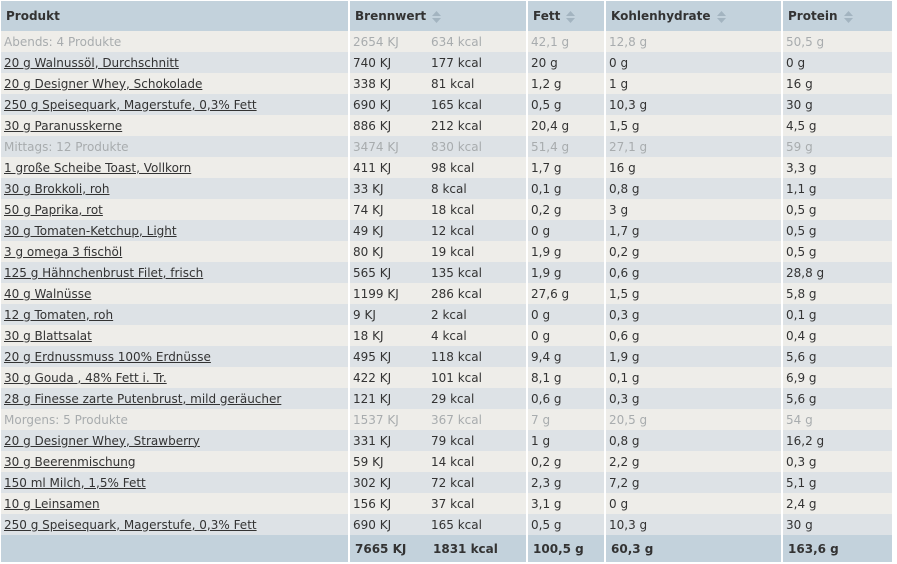  What do you see at coordinates (695, 398) in the screenshot?
I see `kohlenhydrate-cell: 0,3 g` at bounding box center [695, 398].